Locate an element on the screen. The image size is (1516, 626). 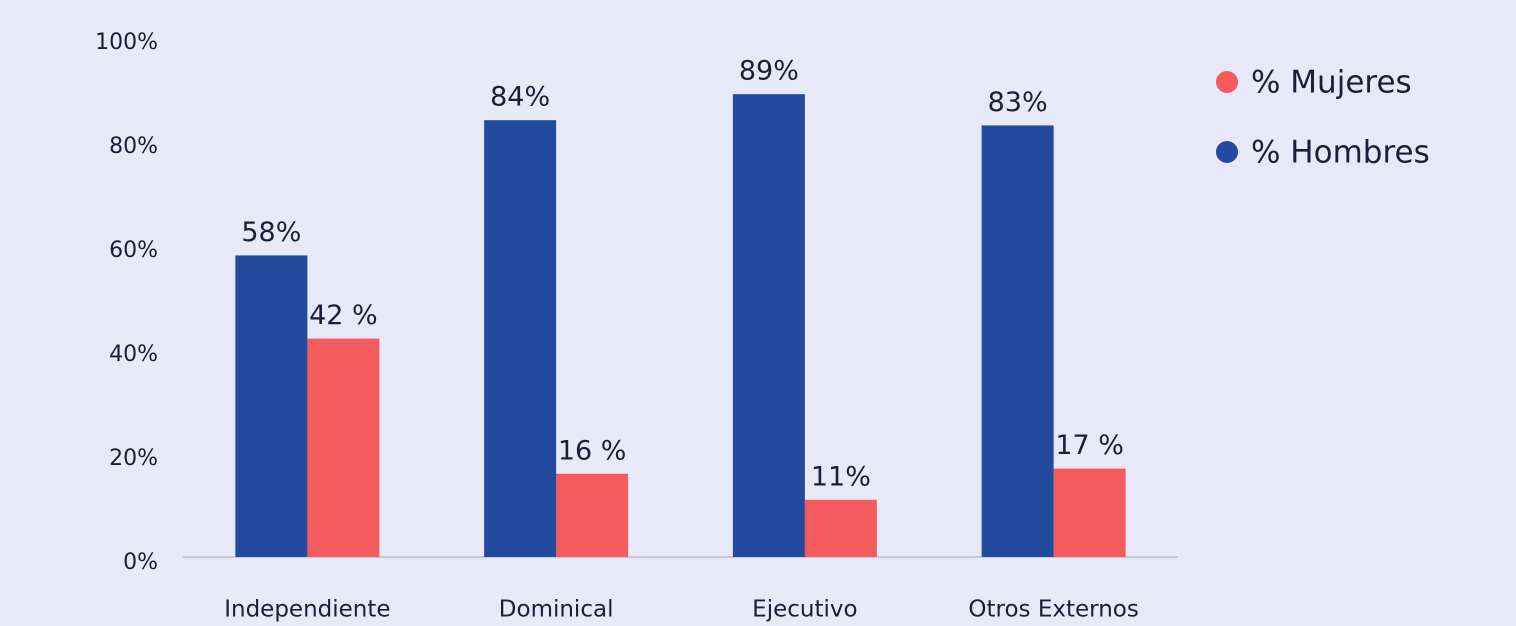
y-tick-label: 100% is located at coordinates (126, 42).